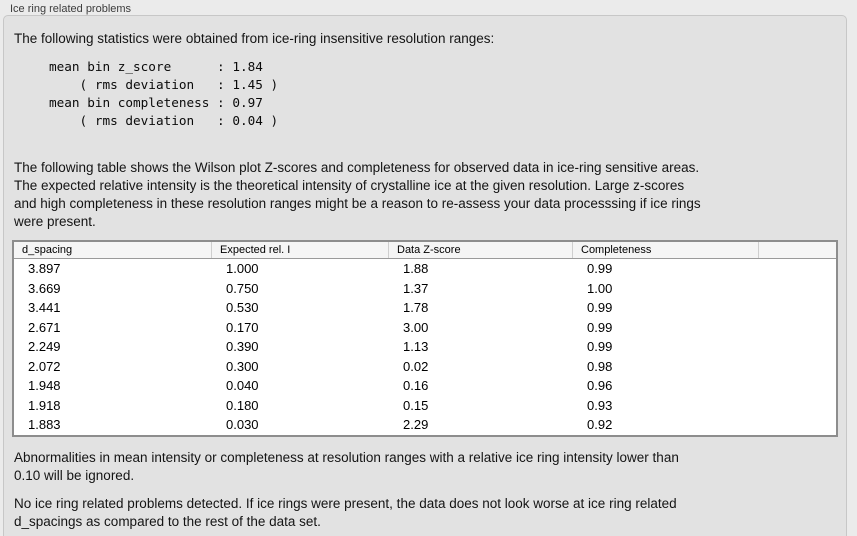  What do you see at coordinates (242, 405) in the screenshot?
I see `cell-expected-i: 0.180` at bounding box center [242, 405].